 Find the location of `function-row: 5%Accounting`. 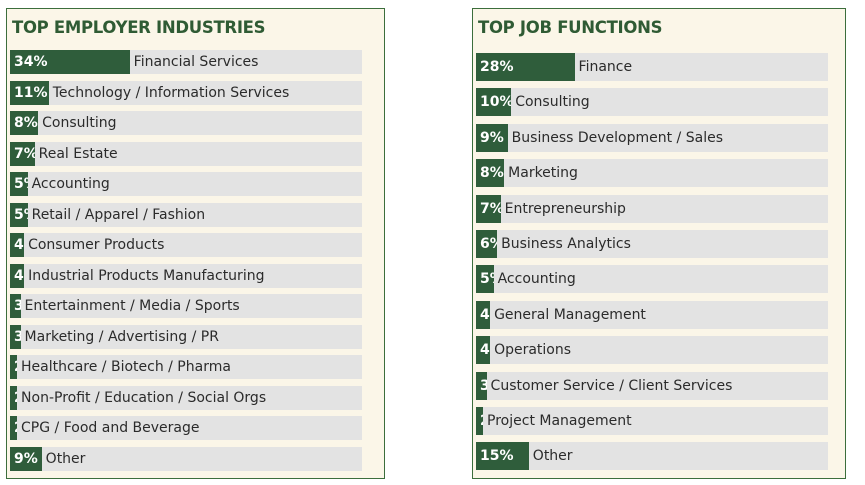

function-row: 5%Accounting is located at coordinates (652, 279).